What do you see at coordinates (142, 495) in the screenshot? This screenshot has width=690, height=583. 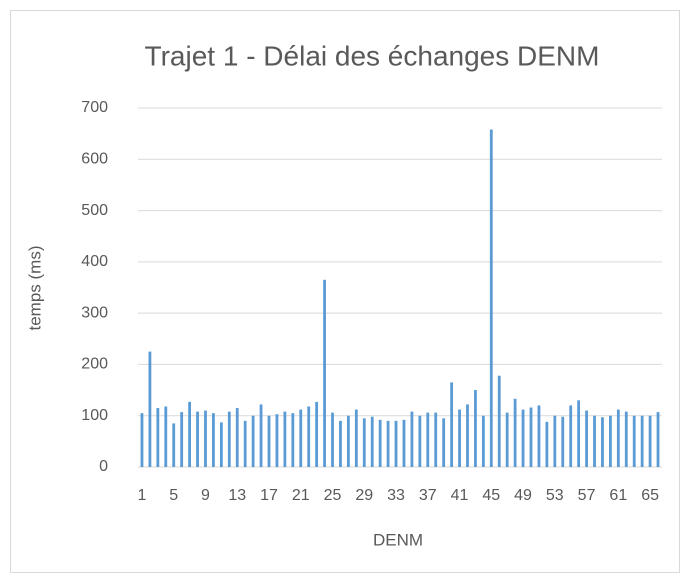 I see `x-tick-label: 1` at bounding box center [142, 495].